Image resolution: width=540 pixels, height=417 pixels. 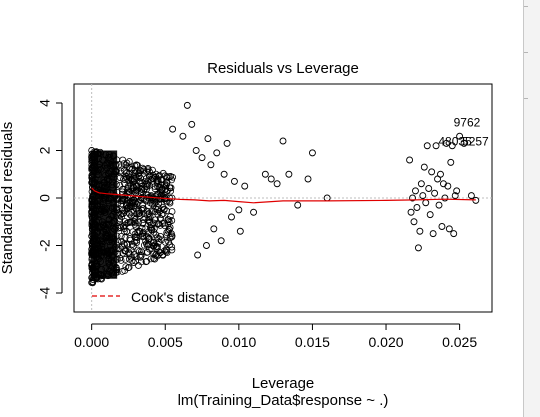 What do you see at coordinates (283, 383) in the screenshot?
I see `x-axis-label: Leverage` at bounding box center [283, 383].